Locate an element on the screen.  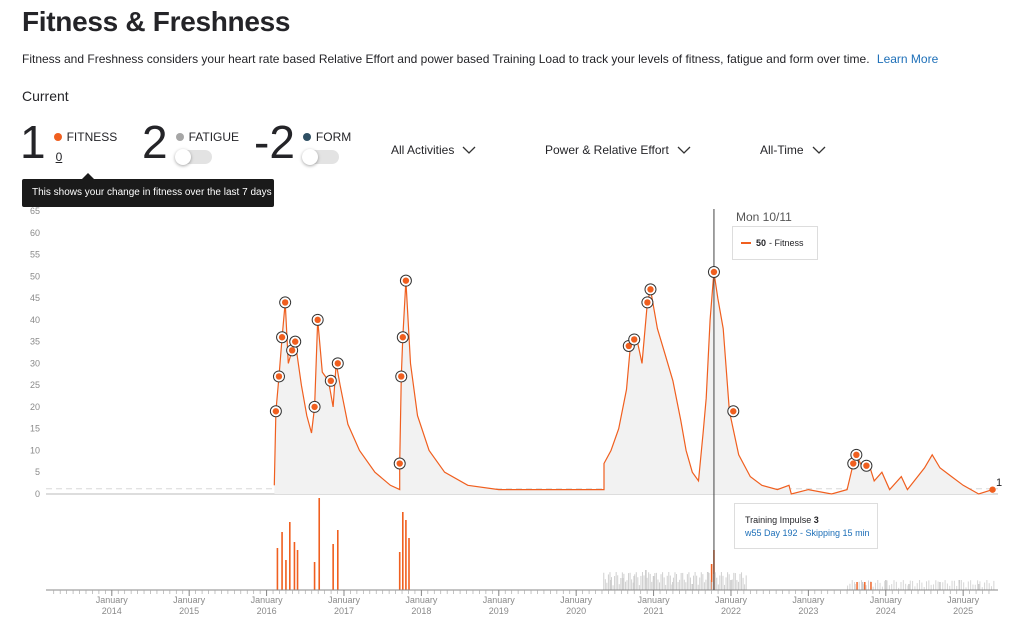
fitness-change-link: 0 is located at coordinates (59, 157).